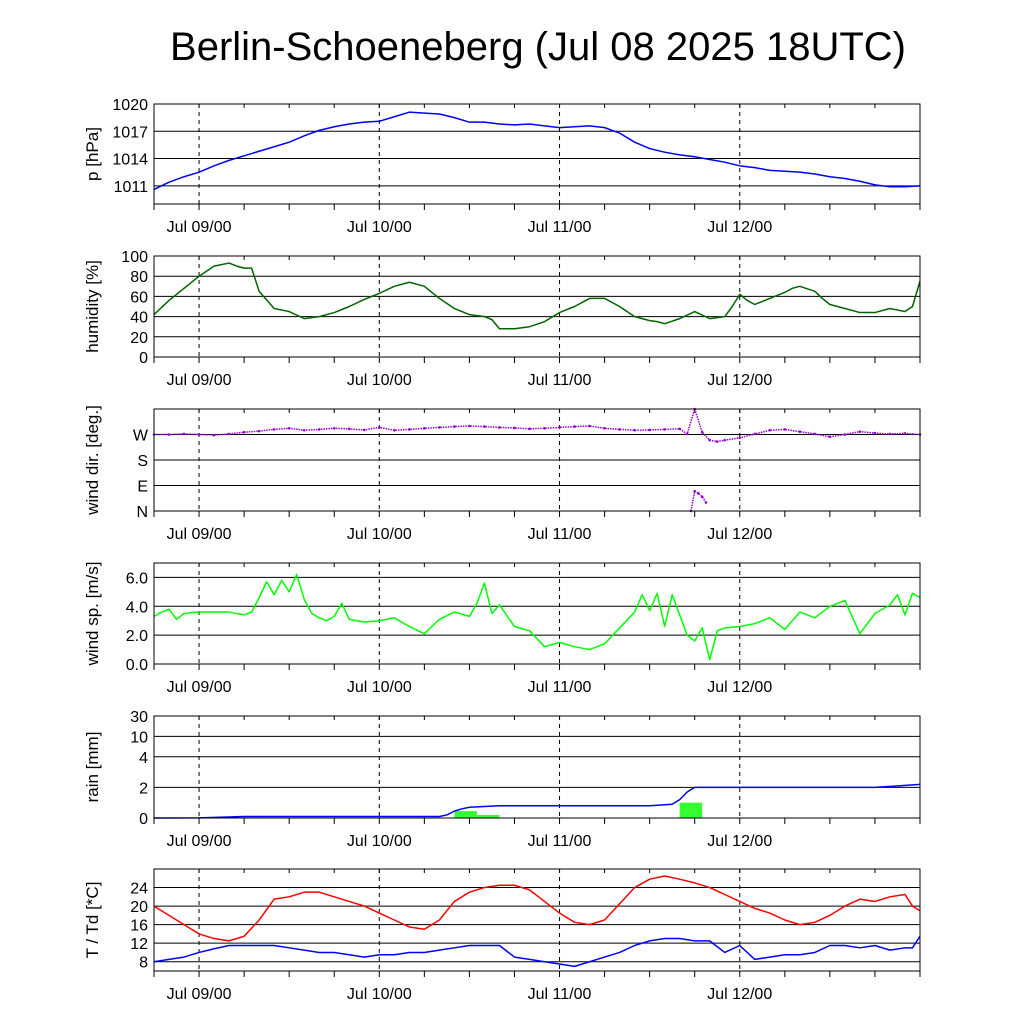 The image size is (1024, 1029). I want to click on ytick-label: 8, so click(143, 963).